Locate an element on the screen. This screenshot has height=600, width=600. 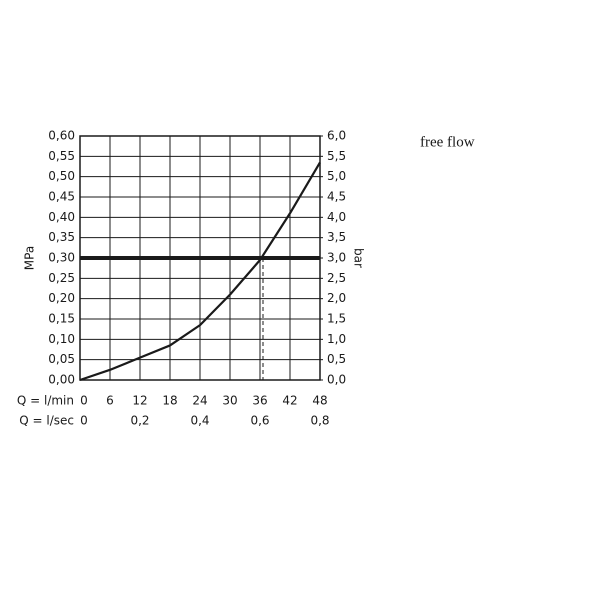
y2-tick-label: 2,5 is located at coordinates (336, 278).